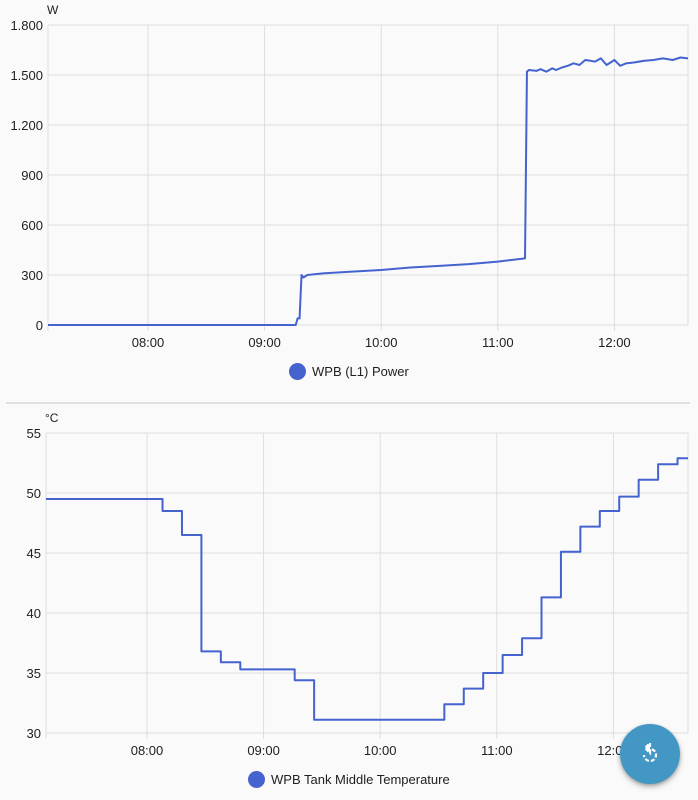  I want to click on refresh-icon, so click(650, 751).